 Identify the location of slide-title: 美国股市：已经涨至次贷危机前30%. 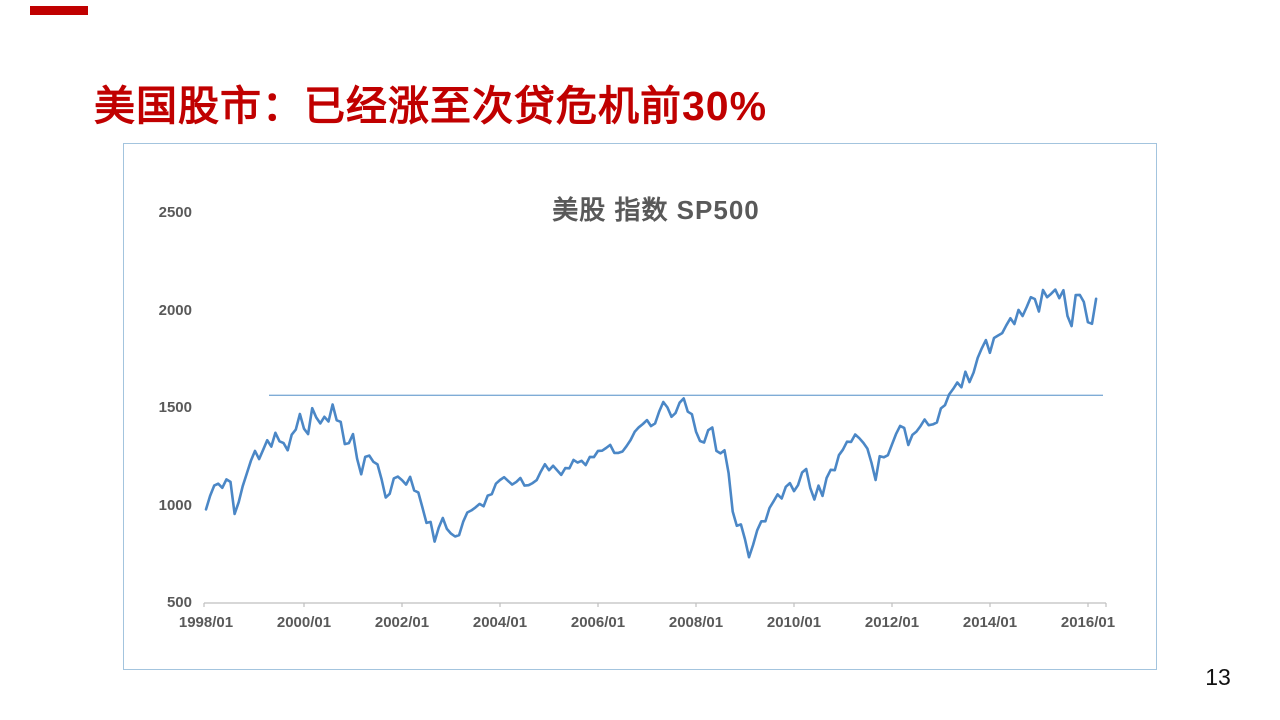
(431, 106).